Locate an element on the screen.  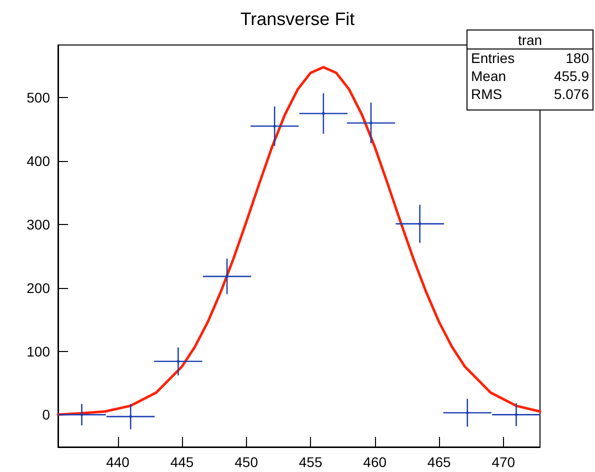
y-tick-label: 500 is located at coordinates (38, 98).